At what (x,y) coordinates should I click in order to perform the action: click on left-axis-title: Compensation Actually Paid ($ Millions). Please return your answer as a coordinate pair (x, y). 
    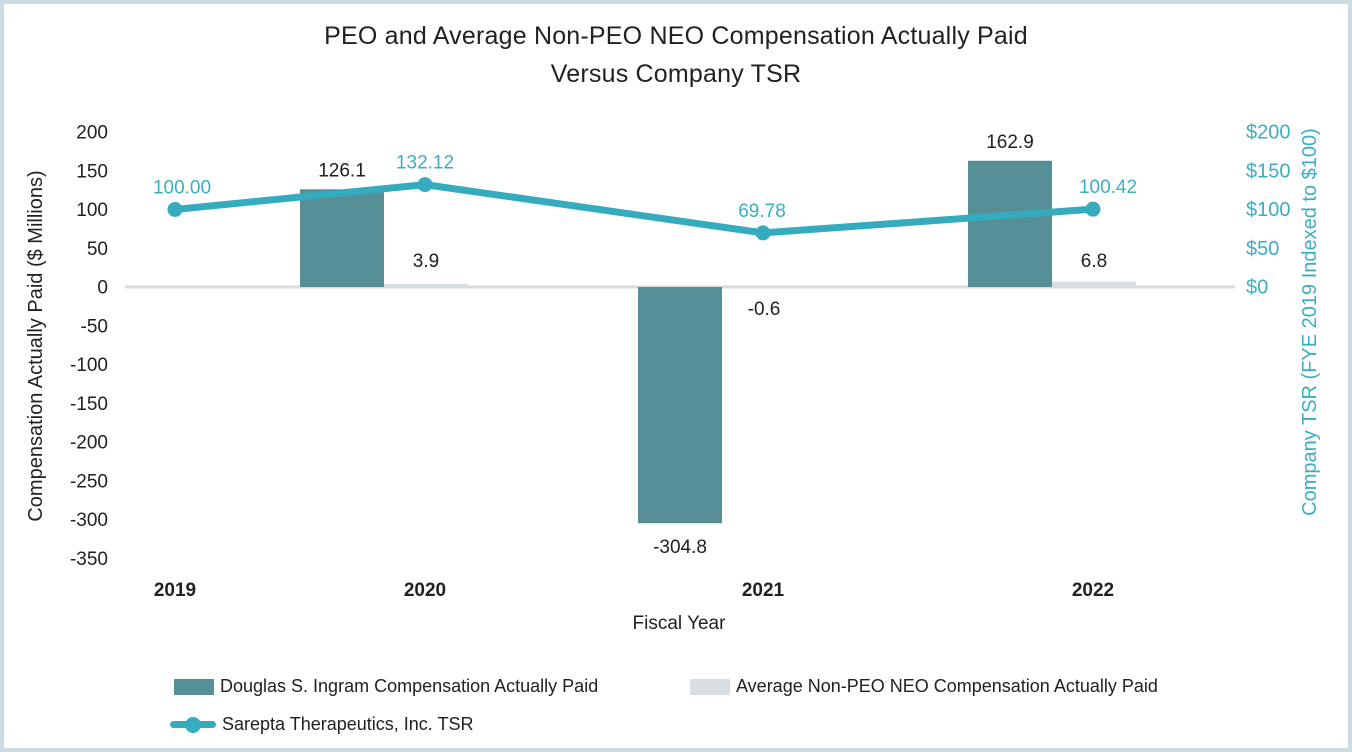
    Looking at the image, I should click on (36, 345).